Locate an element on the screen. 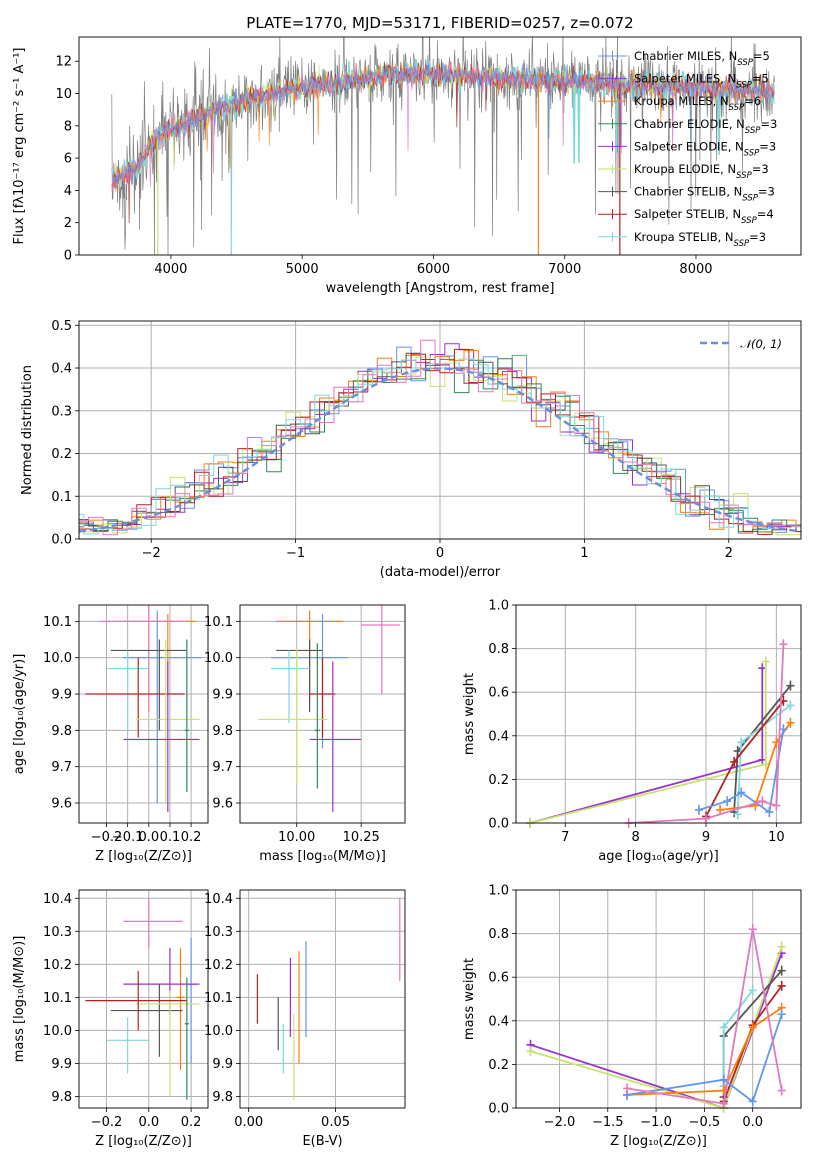 This screenshot has width=819, height=1170. legend-label: Salpeter STELIB, NSSP=4 is located at coordinates (704, 216).